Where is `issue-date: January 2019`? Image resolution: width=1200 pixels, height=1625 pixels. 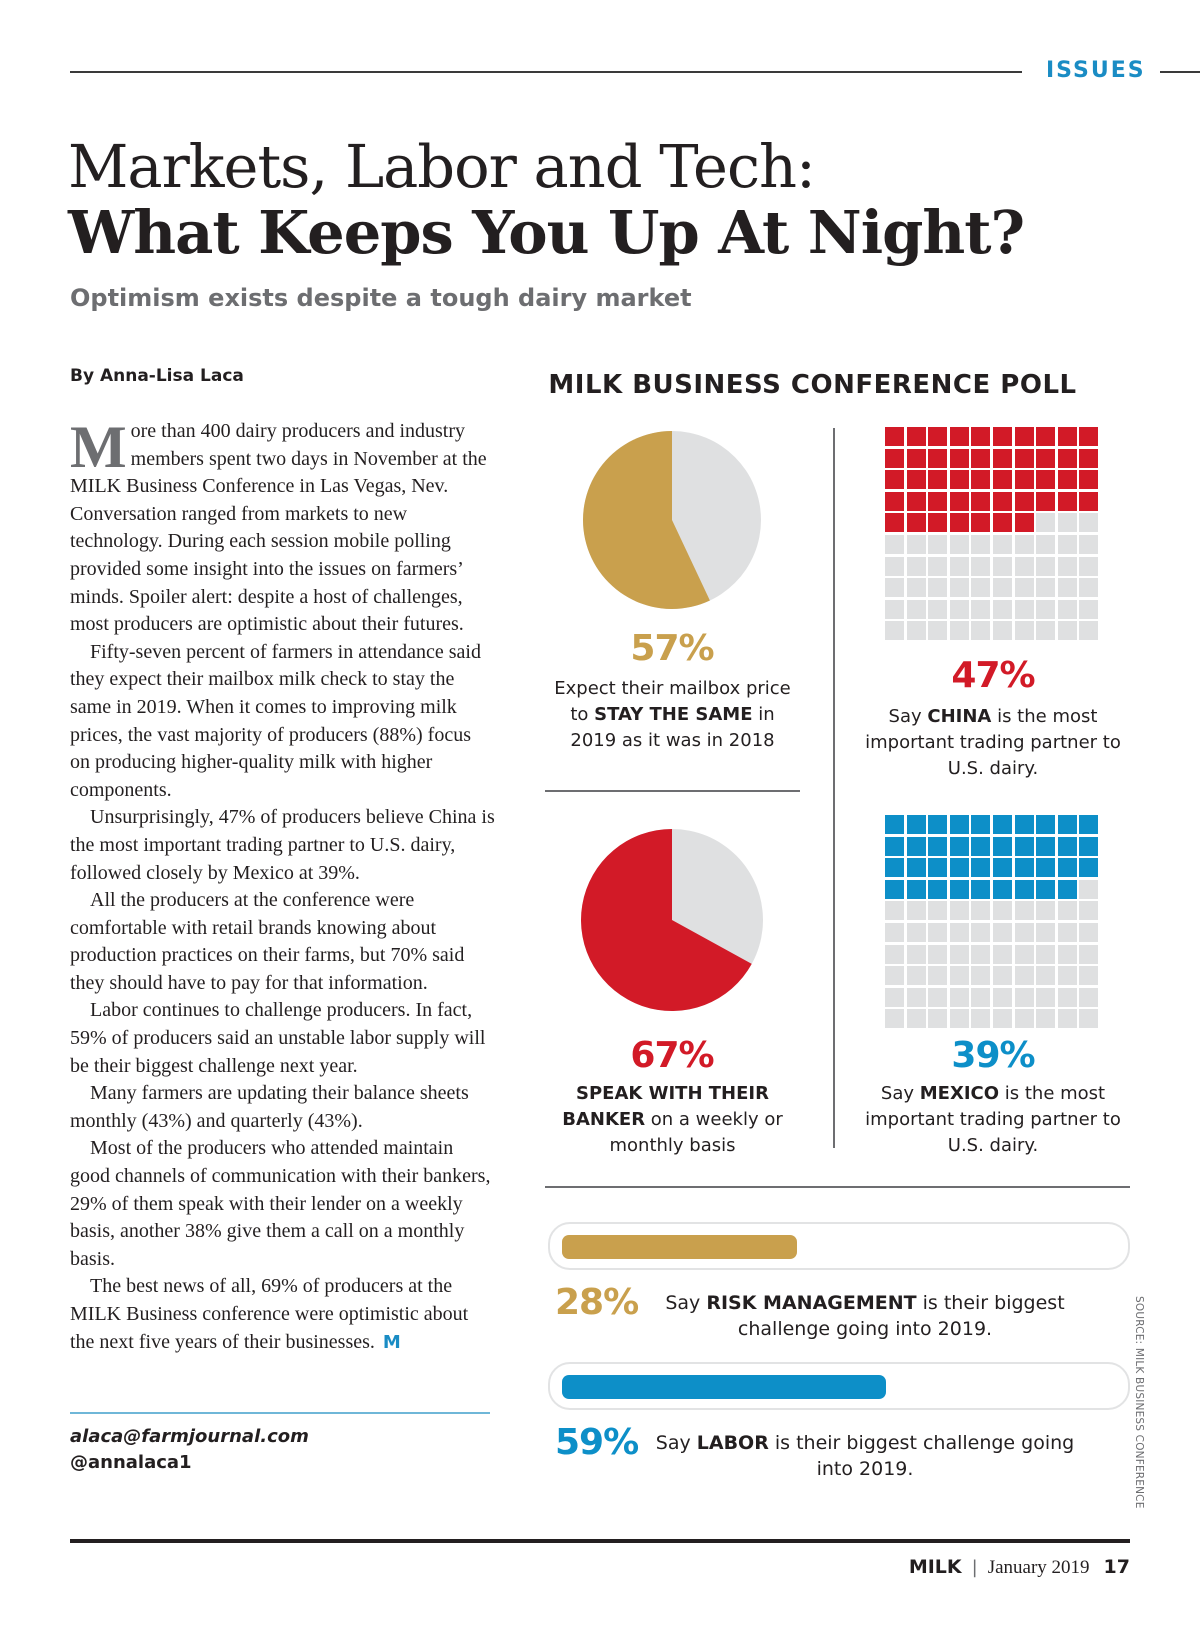 issue-date: January 2019 is located at coordinates (1038, 1567).